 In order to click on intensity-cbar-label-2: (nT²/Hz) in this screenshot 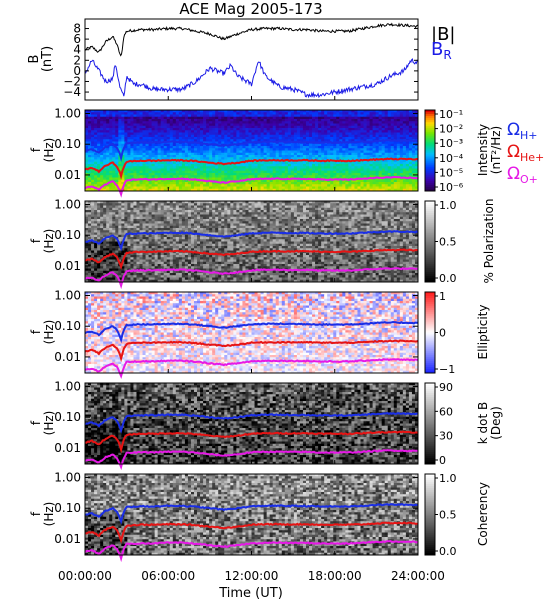, I will do `click(496, 150)`.